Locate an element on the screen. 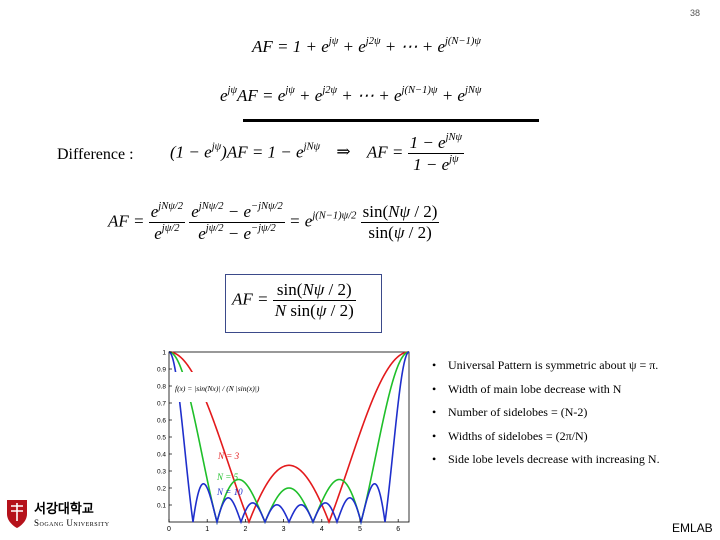  y-tick-label: 0.5 is located at coordinates (161, 438).